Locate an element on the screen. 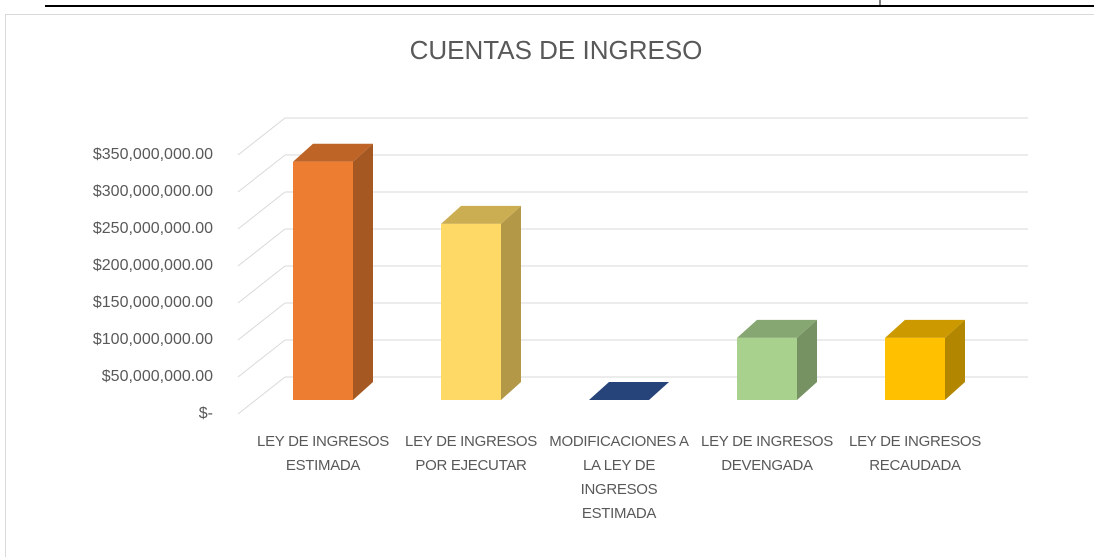 This screenshot has width=1094, height=557. y-tick-label: $150,000,000.00 is located at coordinates (153, 302).